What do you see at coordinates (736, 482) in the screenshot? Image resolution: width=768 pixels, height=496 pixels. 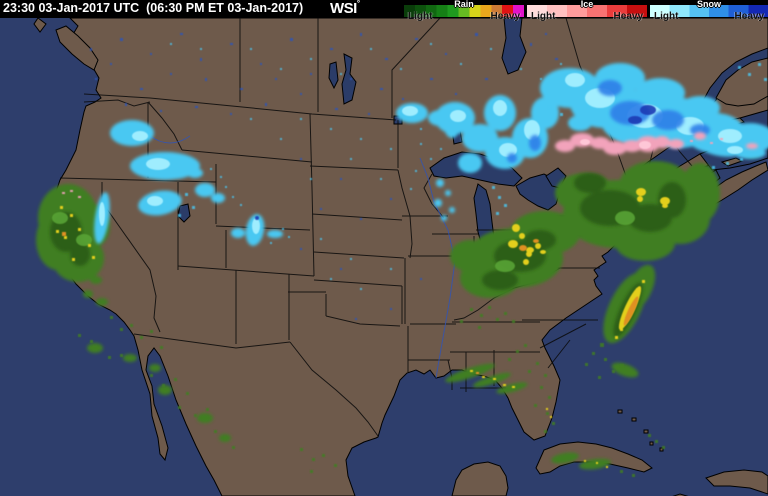 I see `hispaniola` at bounding box center [736, 482].